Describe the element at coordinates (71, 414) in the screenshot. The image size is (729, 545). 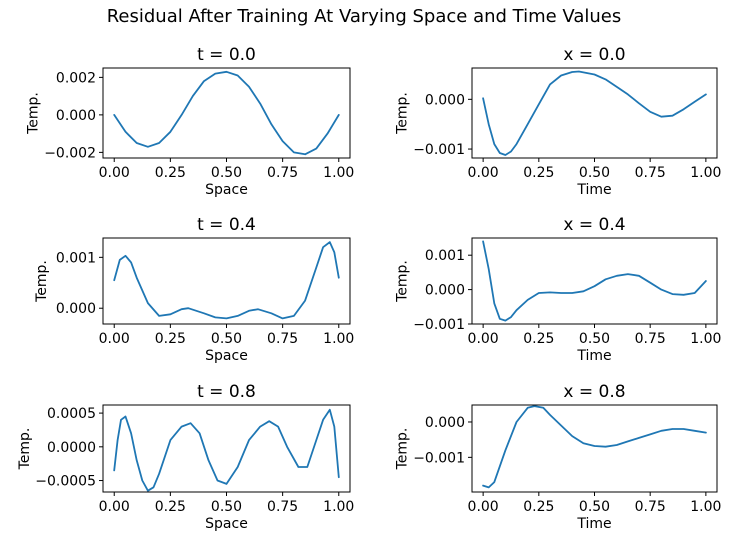
I see `y-tick-label: 0.0005` at that location.